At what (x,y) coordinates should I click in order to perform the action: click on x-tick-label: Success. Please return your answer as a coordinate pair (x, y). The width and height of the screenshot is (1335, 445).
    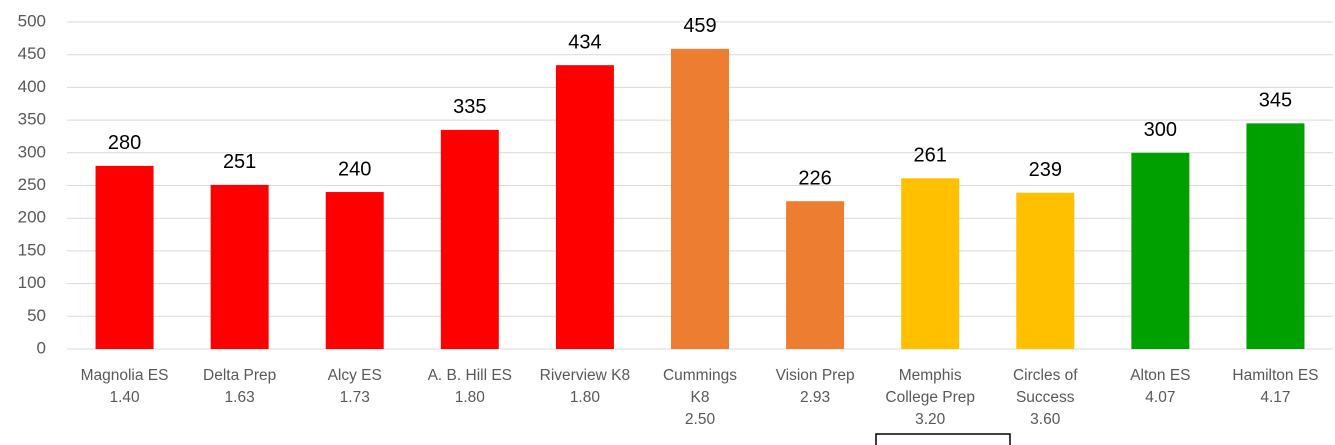
    Looking at the image, I should click on (1045, 397).